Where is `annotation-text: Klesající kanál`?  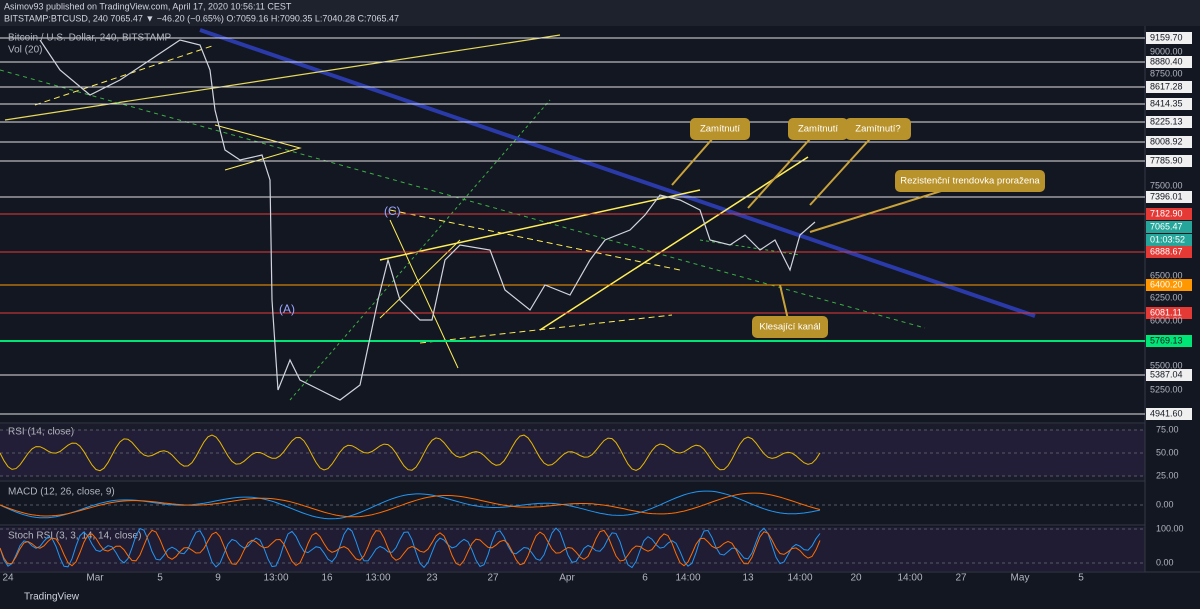 annotation-text: Klesající kanál is located at coordinates (789, 327).